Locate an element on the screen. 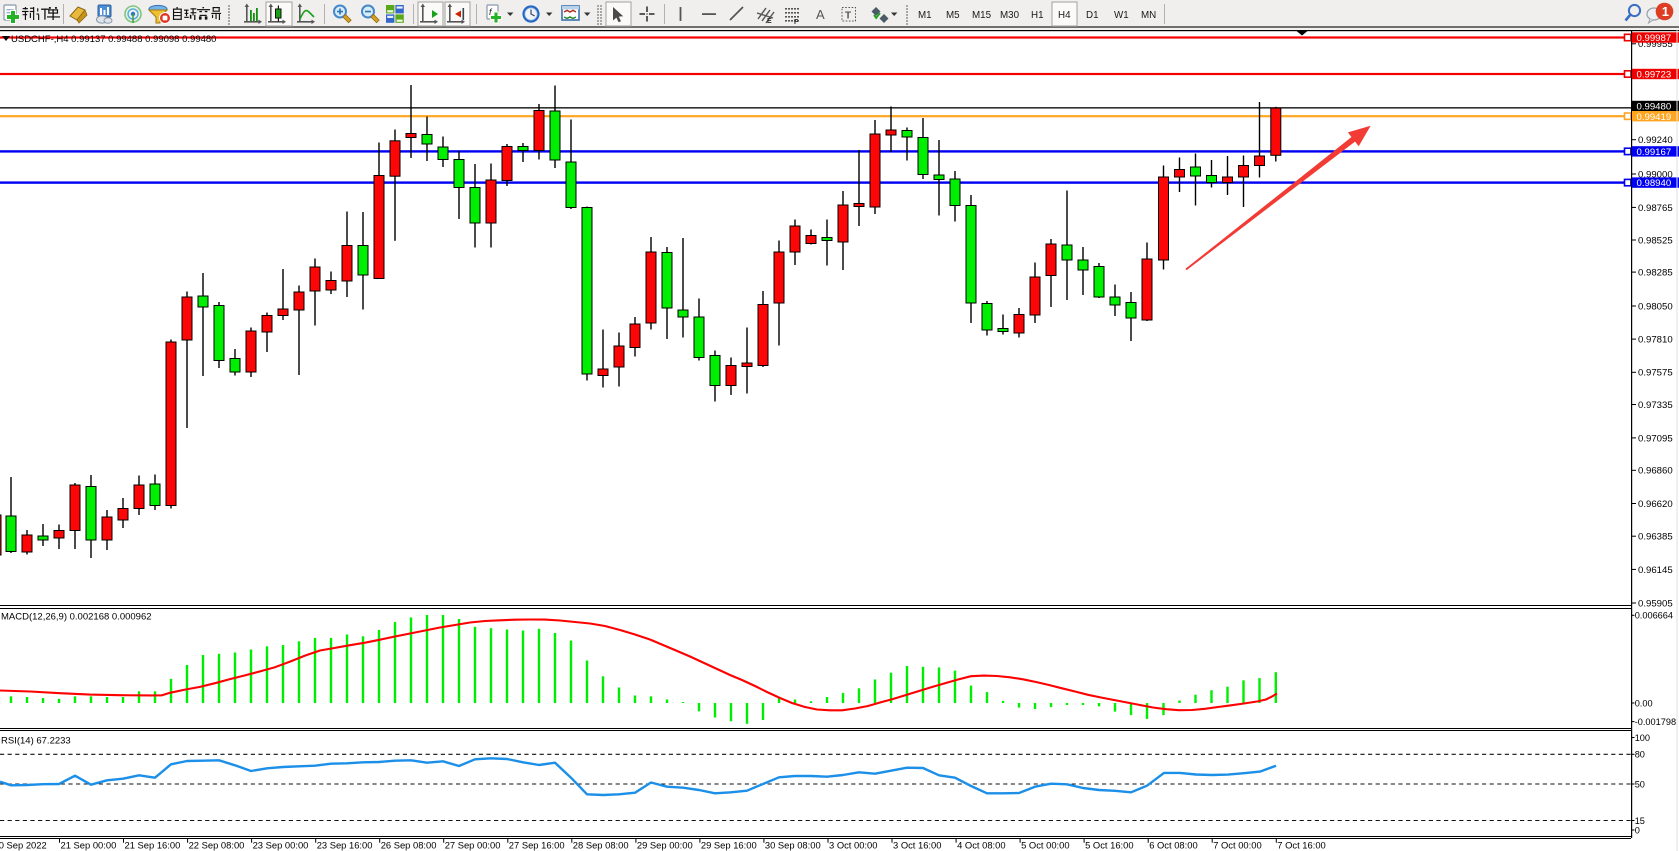 The image size is (1679, 851). svg-text: M1 is located at coordinates (925, 15).